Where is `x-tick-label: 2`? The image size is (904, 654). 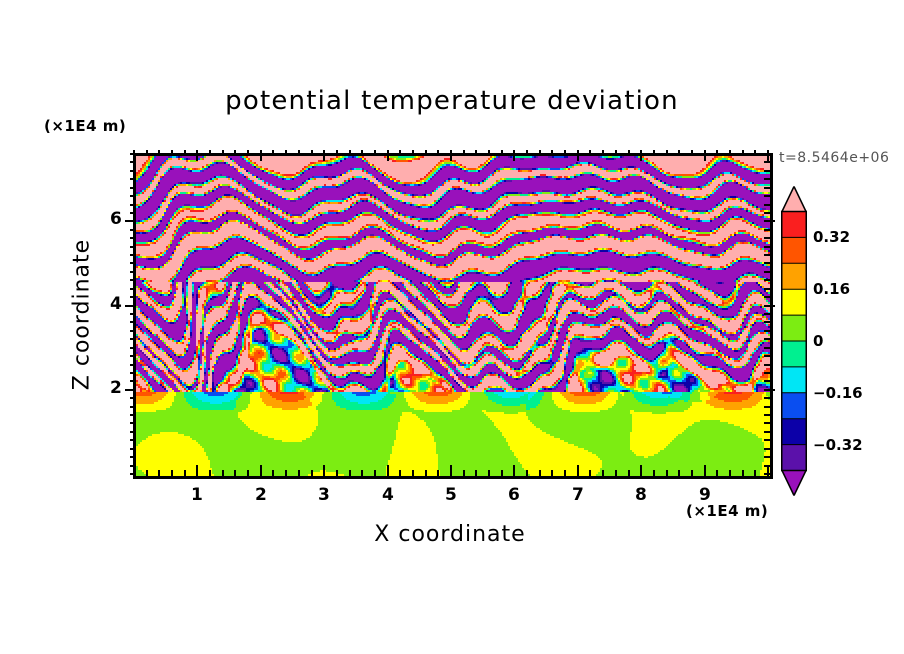
x-tick-label: 2 is located at coordinates (261, 495).